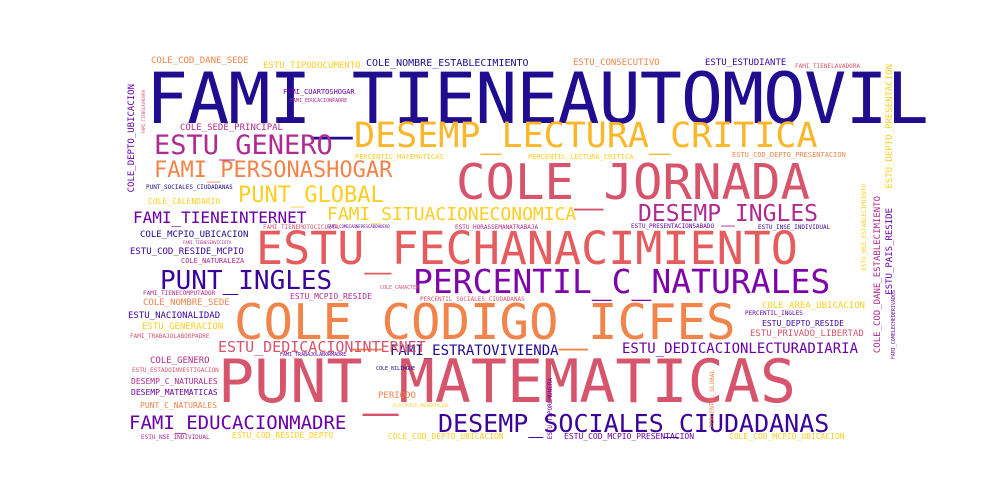  I want to click on word-fami-tienemotocicleta: FAMI_TIENEMOTOCICLETA, so click(301, 227).